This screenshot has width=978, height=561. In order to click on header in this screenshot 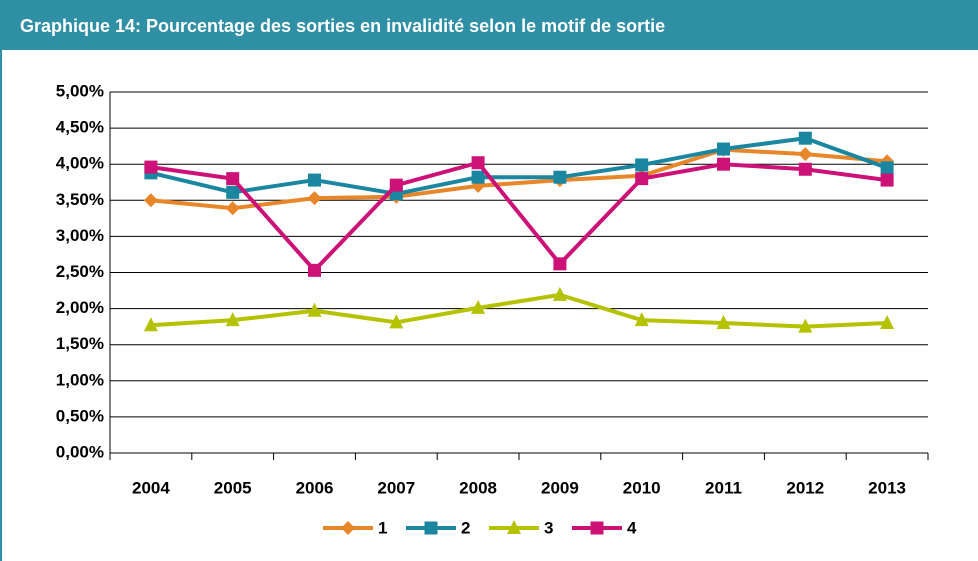, I will do `click(489, 25)`.